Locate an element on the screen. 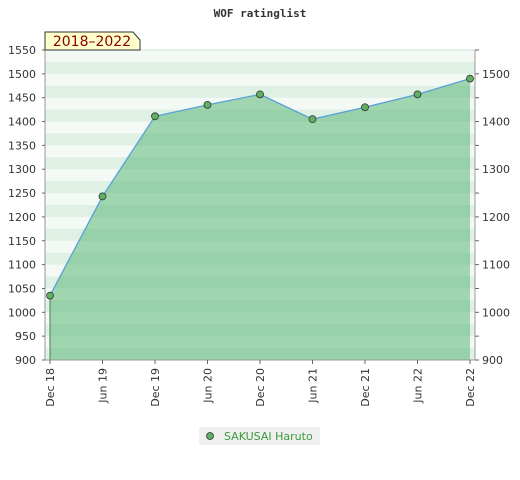 Image resolution: width=520 pixels, height=480 pixels. x-tick-label: Dec 21 is located at coordinates (365, 387).